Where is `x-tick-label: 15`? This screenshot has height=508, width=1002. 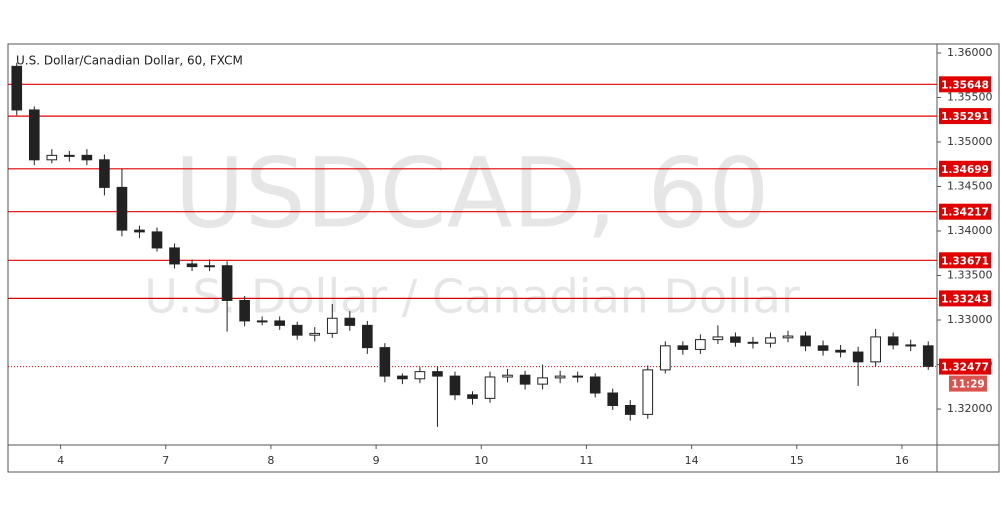
x-tick-label: 15 is located at coordinates (797, 460).